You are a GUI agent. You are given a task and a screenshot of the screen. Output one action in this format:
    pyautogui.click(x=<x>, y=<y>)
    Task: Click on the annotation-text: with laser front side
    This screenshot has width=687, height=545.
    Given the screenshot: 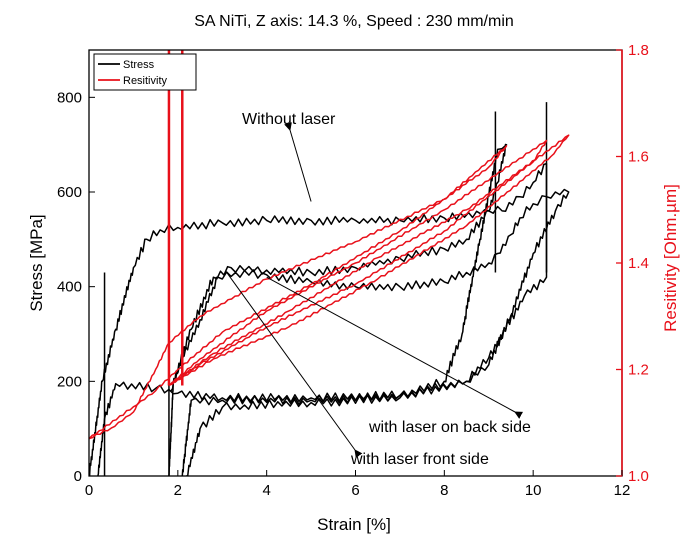 What is the action you would take?
    pyautogui.click(x=419, y=459)
    